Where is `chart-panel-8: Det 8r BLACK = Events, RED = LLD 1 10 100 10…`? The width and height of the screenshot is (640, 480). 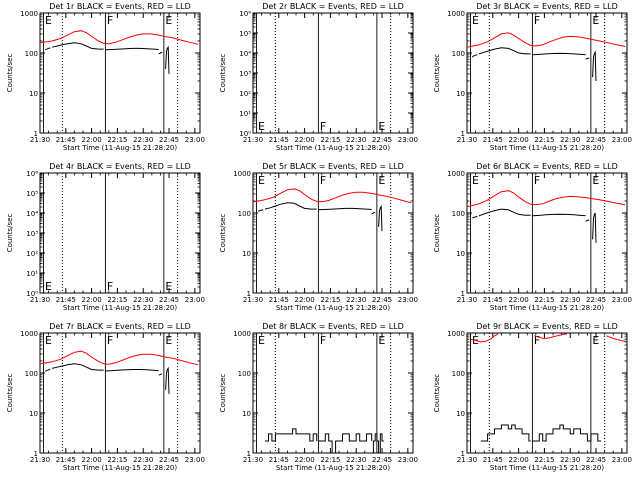
chart-panel-8: Det 8r BLACK = Events, RED = LLD 1 10 100 10… is located at coordinates (318, 397).